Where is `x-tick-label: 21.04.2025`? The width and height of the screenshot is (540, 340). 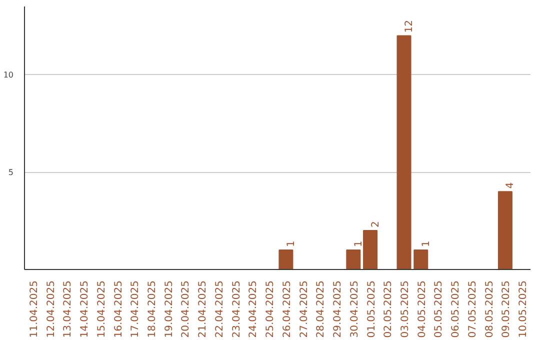 x-tick-label: 21.04.2025 is located at coordinates (203, 309).